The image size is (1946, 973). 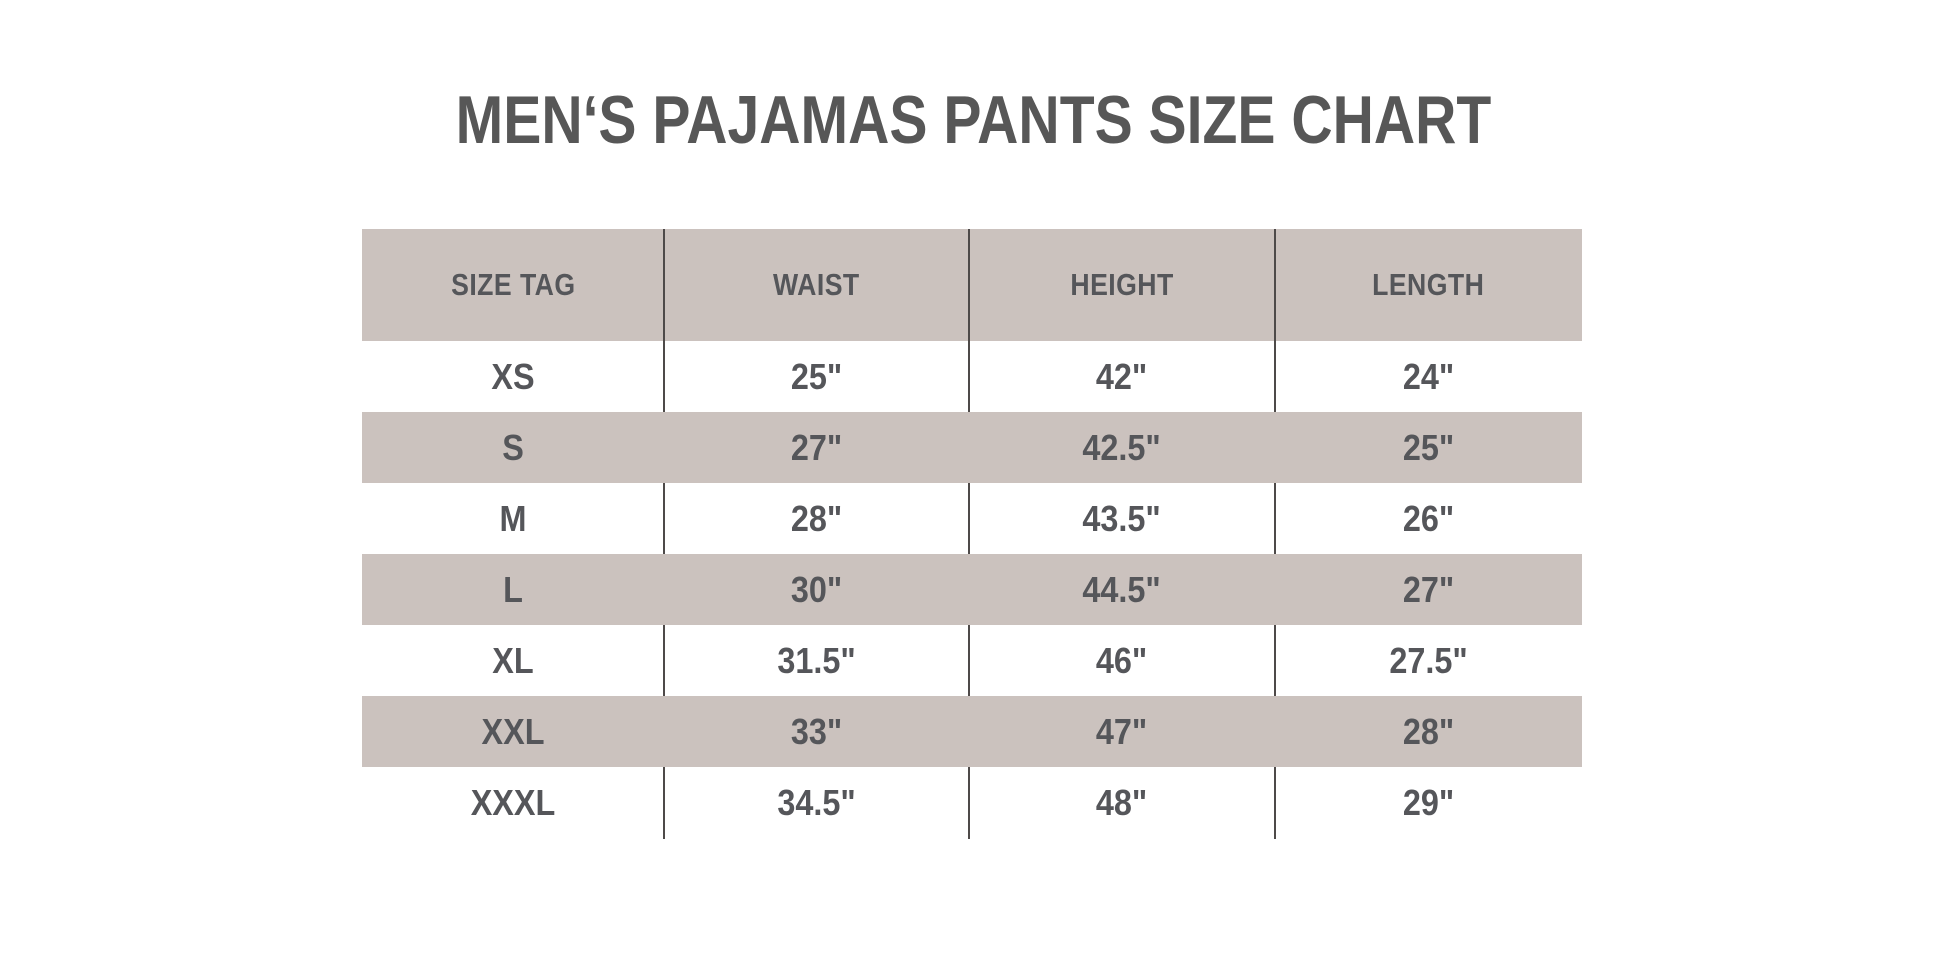 I want to click on cell-size-tag: M, so click(x=513, y=518).